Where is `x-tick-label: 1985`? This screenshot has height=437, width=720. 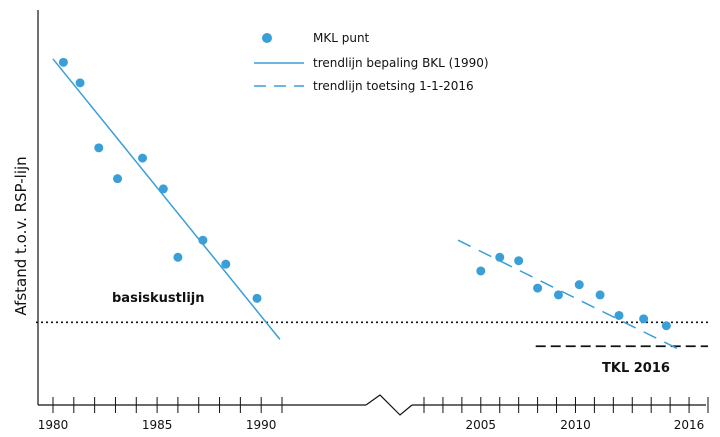
x-tick-label: 1985 is located at coordinates (157, 425).